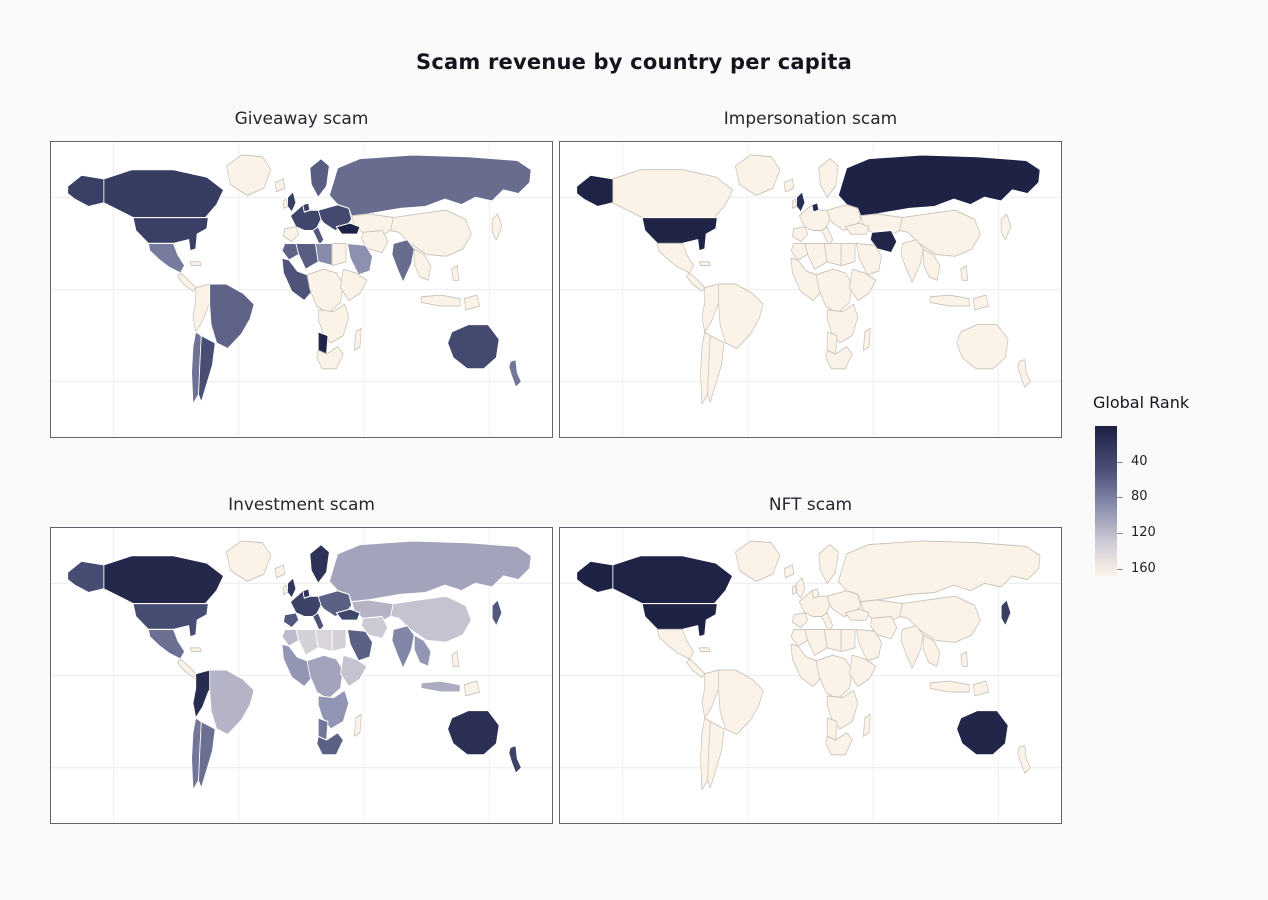  I want to click on map-frame-giveaway, so click(301, 289).